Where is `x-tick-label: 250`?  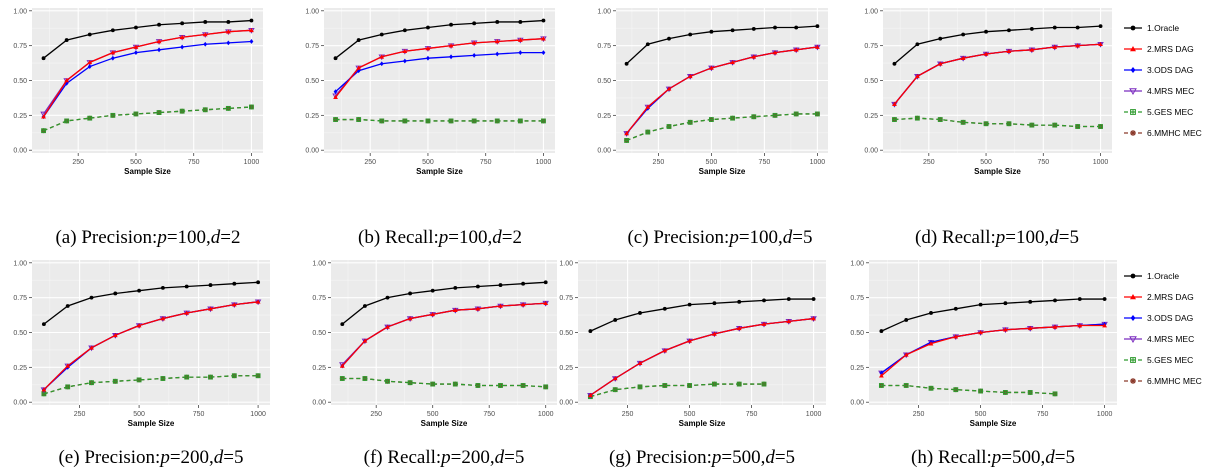 x-tick-label: 250 is located at coordinates (929, 162).